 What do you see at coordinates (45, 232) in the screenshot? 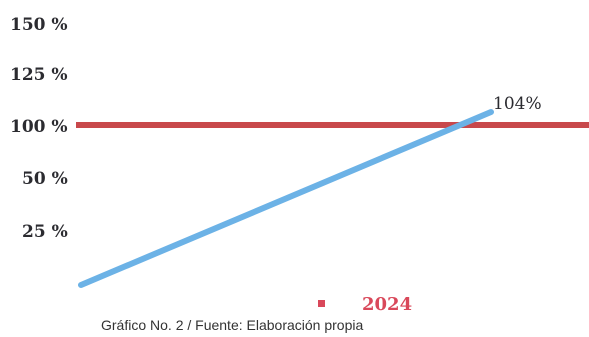
I see `y-tick-25: 25 %` at bounding box center [45, 232].